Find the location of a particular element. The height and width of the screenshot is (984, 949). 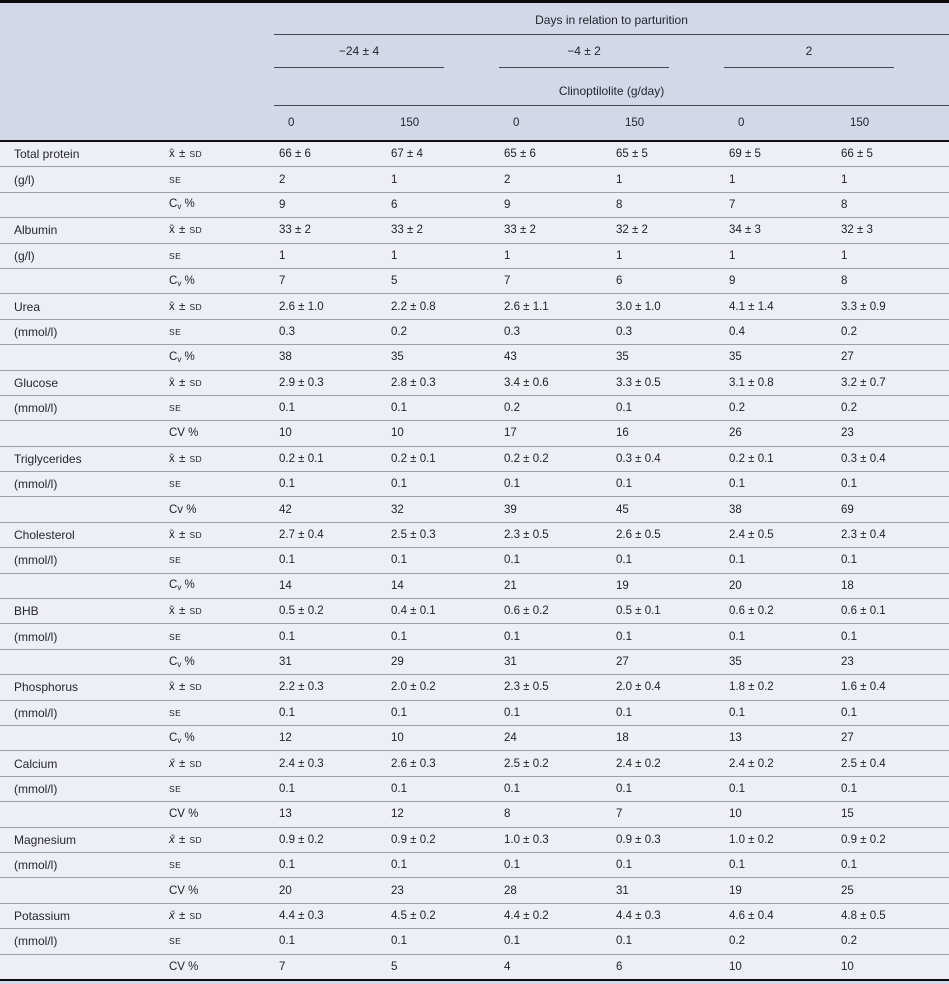

value-cell: 35 is located at coordinates (780, 661).